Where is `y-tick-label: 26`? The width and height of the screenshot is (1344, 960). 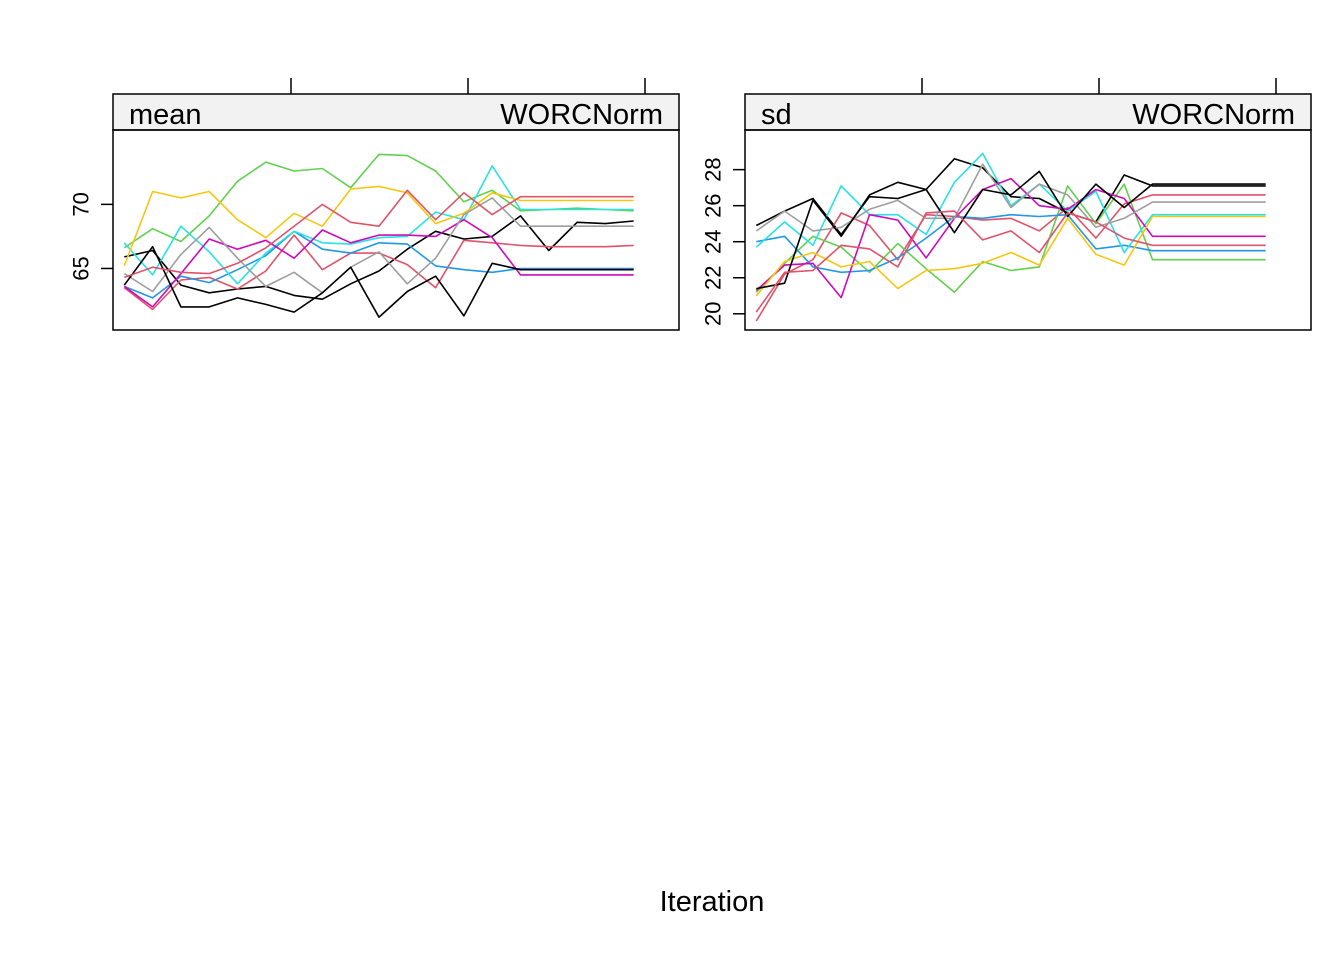
y-tick-label: 26 is located at coordinates (713, 205).